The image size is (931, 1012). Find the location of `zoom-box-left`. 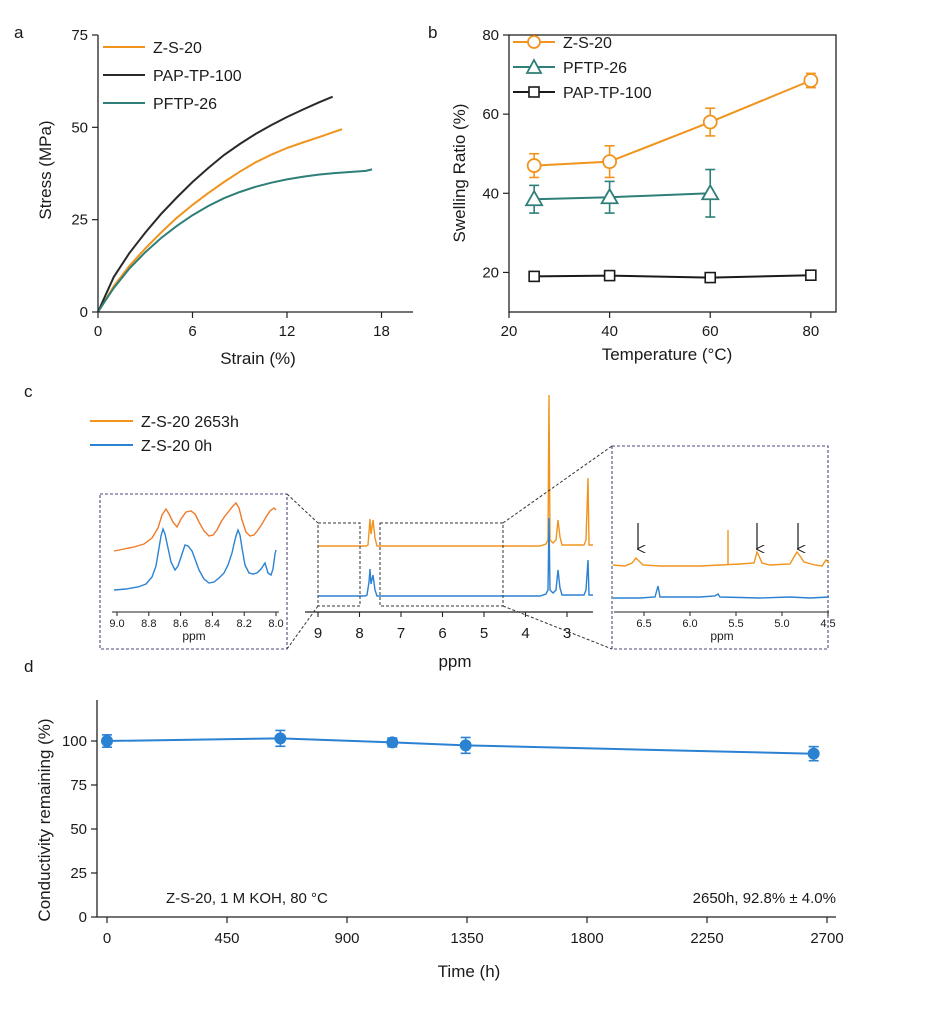

zoom-box-left is located at coordinates (339, 564).